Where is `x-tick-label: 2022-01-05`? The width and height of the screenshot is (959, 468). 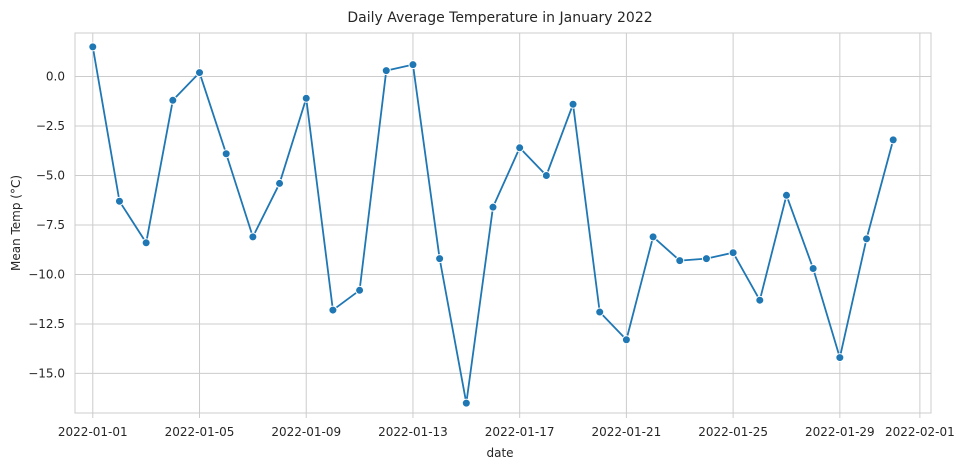 x-tick-label: 2022-01-05 is located at coordinates (200, 432).